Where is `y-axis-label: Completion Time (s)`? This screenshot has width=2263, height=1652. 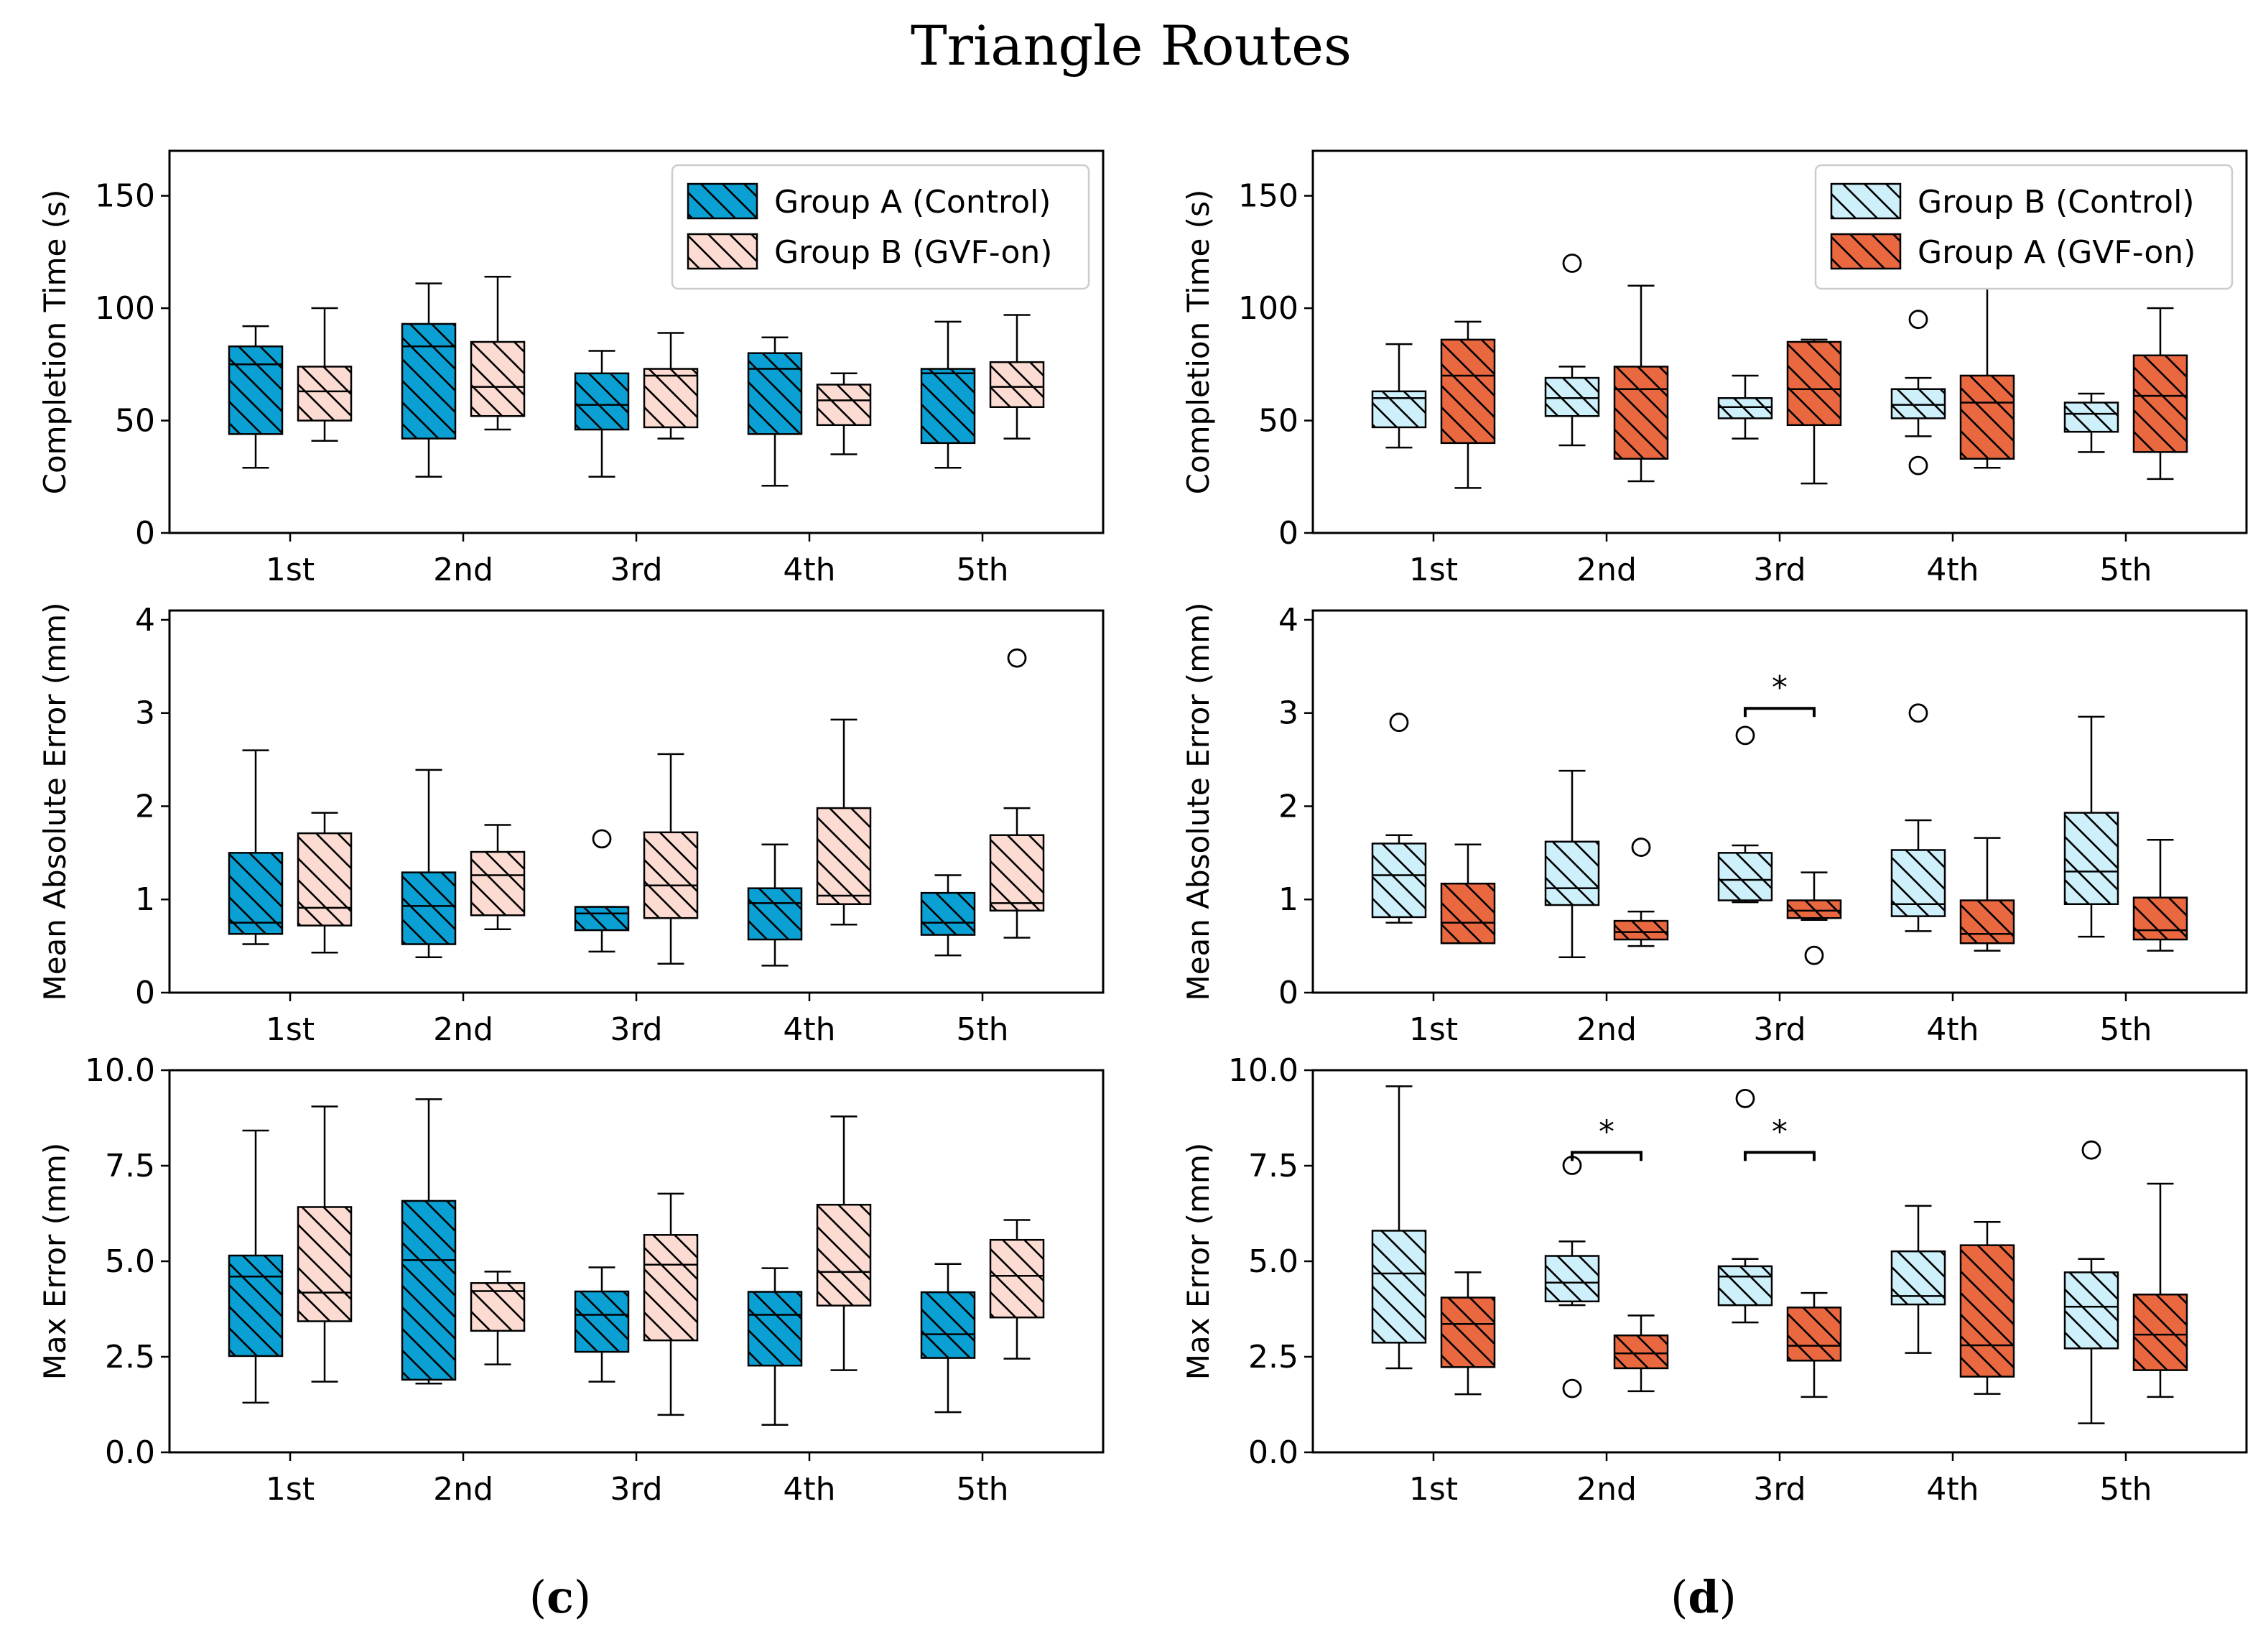 y-axis-label: Completion Time (s) is located at coordinates (55, 342).